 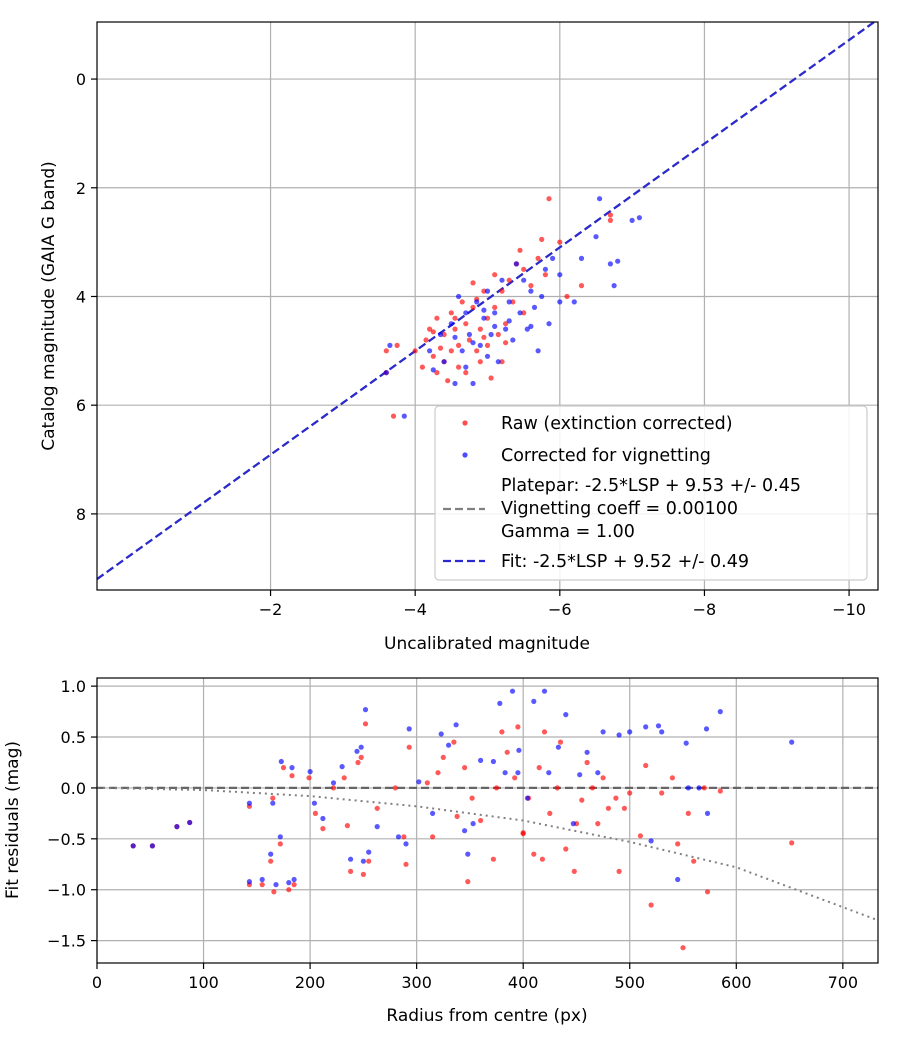 I want to click on y-tick-label: 0.0, so click(x=73, y=788).